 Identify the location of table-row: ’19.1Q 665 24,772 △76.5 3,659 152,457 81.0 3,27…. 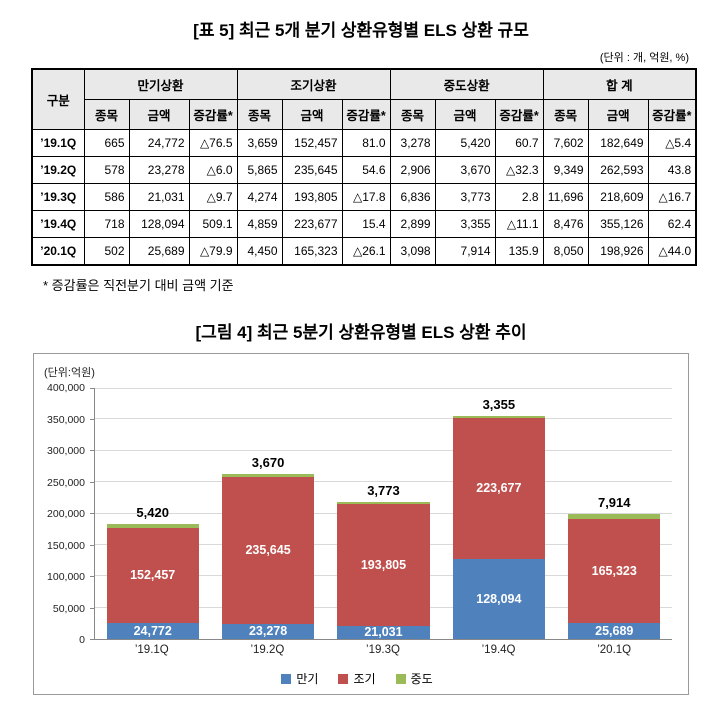
(364, 143).